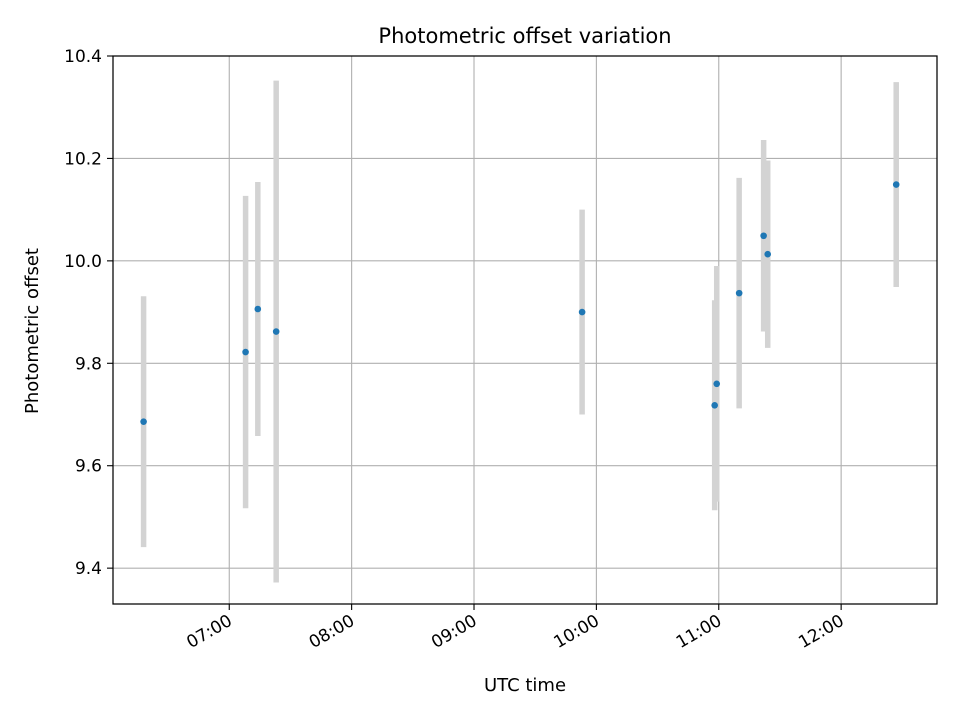 Image resolution: width=960 pixels, height=720 pixels. I want to click on y-tick-label: 9.8, so click(88, 364).